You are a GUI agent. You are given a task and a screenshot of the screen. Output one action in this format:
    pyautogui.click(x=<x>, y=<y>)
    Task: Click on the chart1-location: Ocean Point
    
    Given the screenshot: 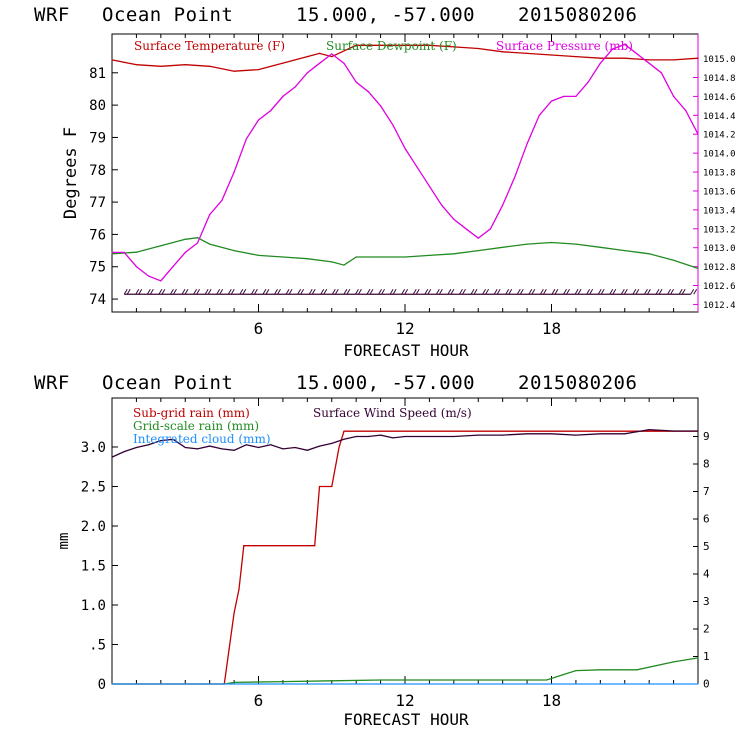 What is the action you would take?
    pyautogui.click(x=168, y=15)
    